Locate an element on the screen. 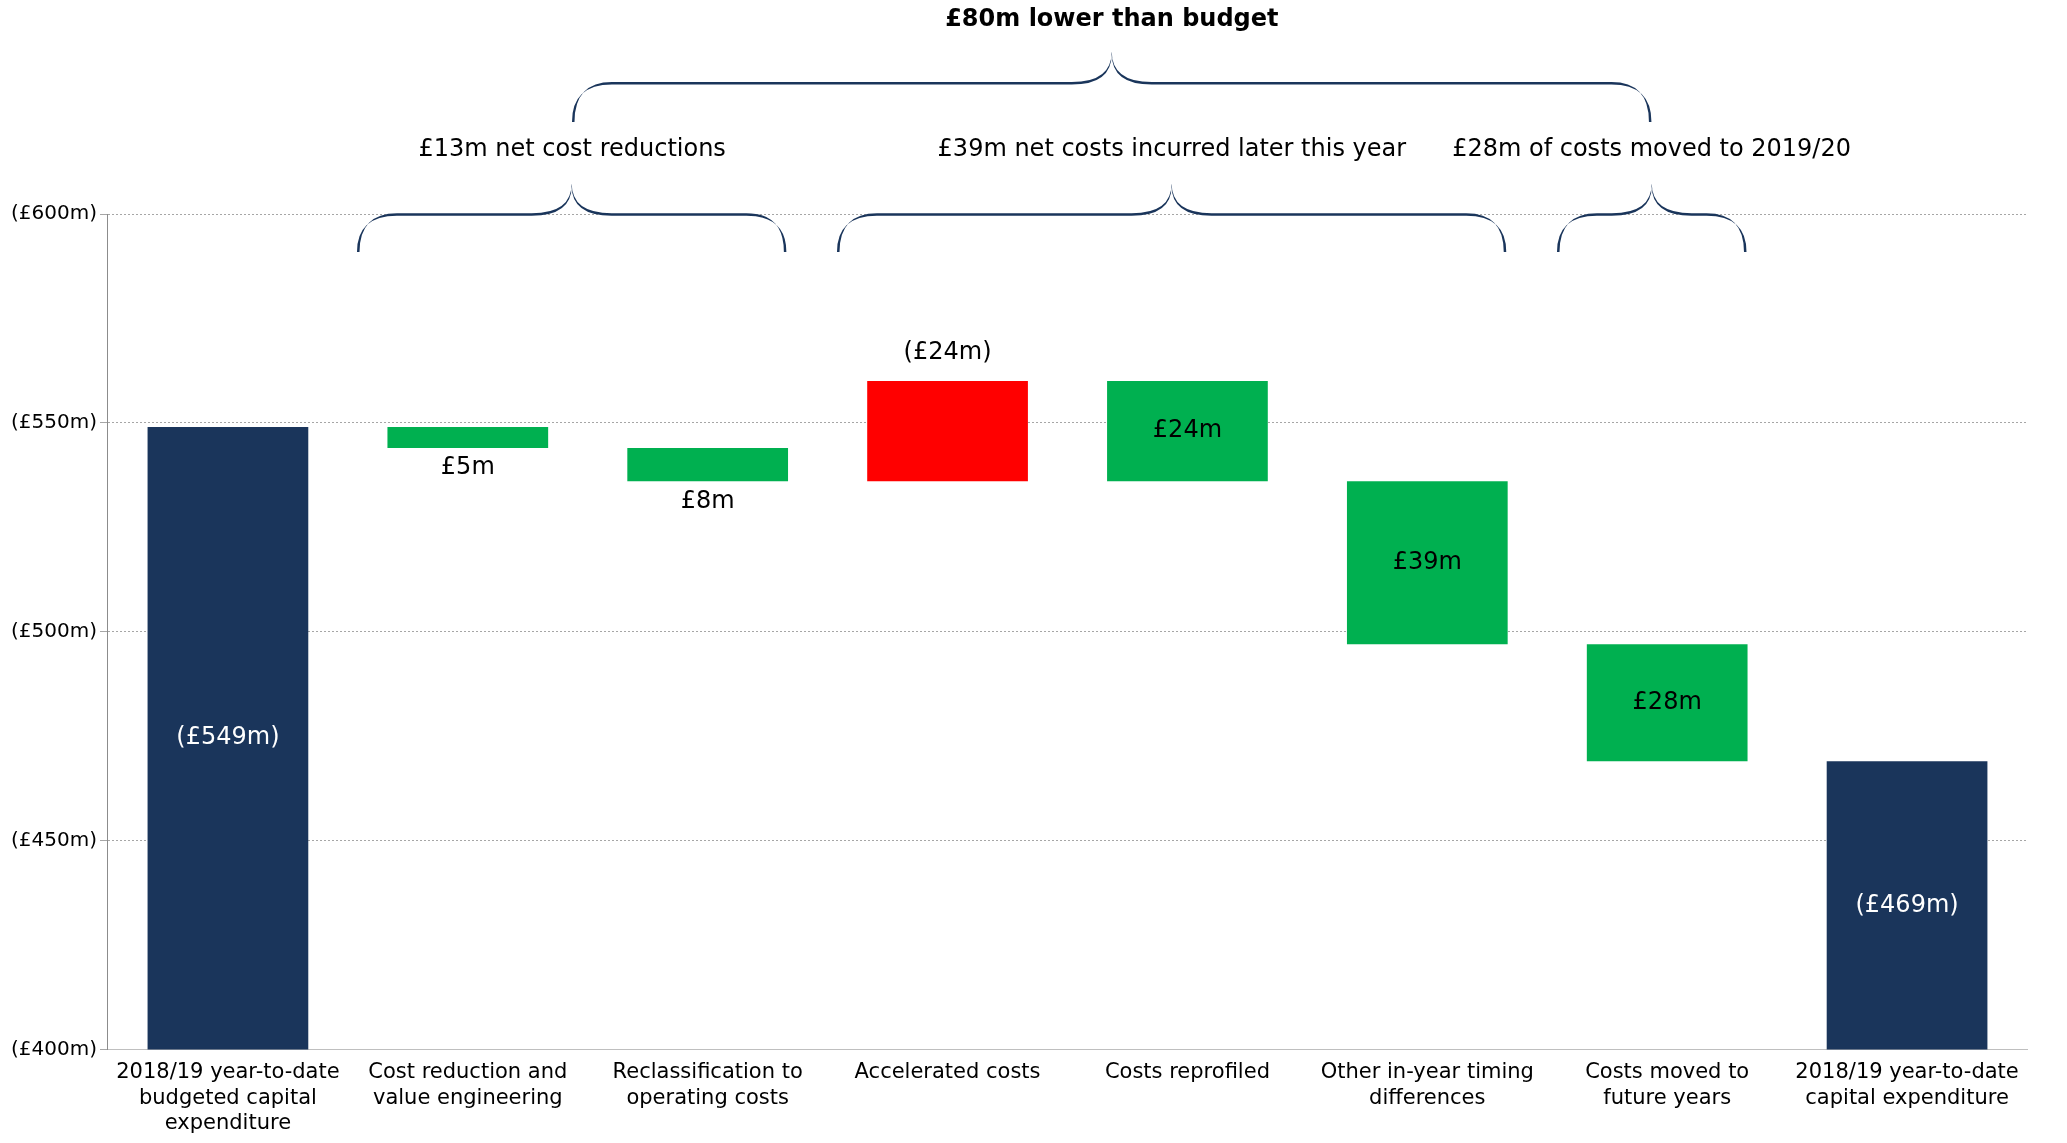 The height and width of the screenshot is (1143, 2067). x-tick-label: Reclassification to operating costs is located at coordinates (707, 1084).